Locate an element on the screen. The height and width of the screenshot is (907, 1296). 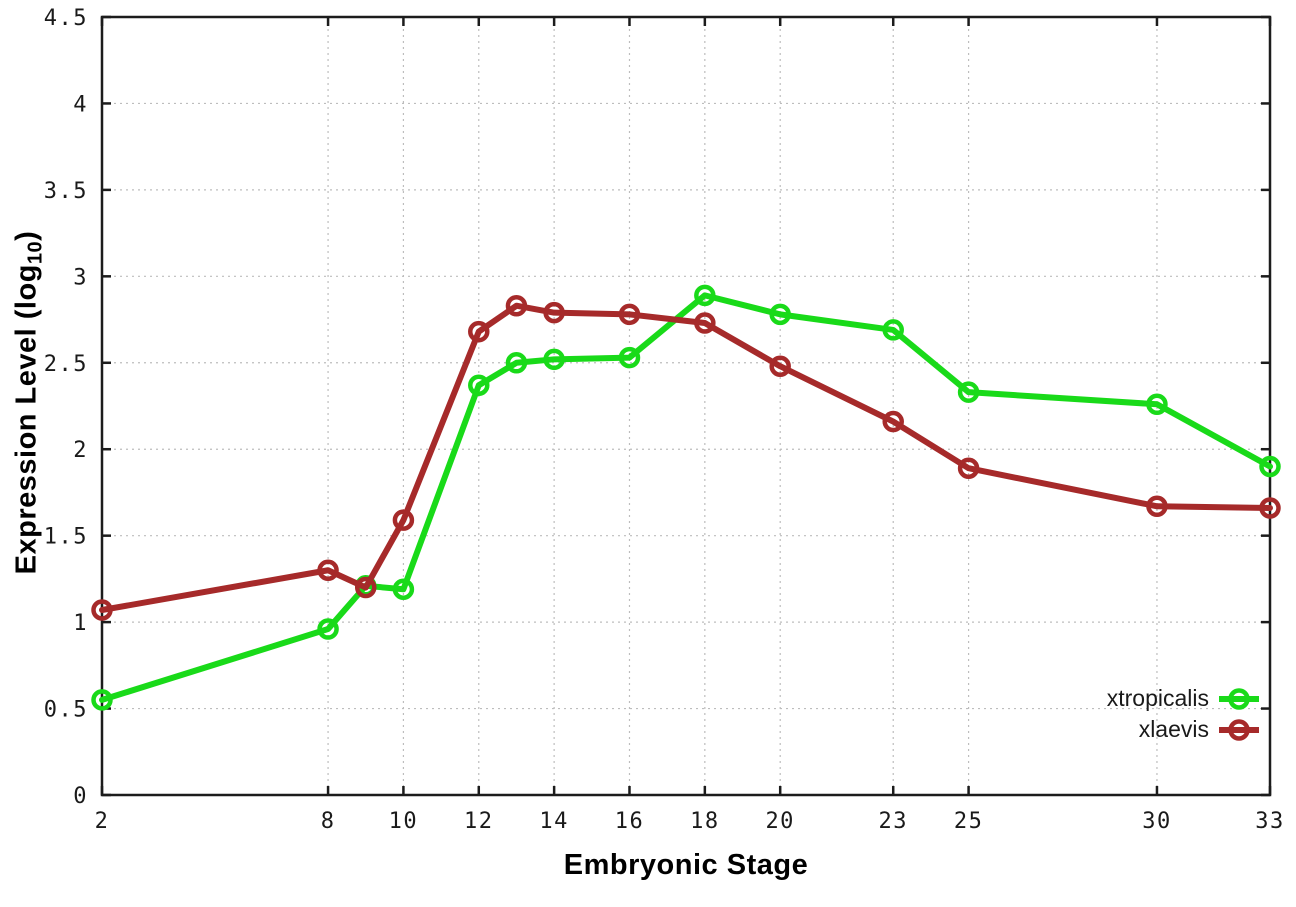
y-axis-title-text: Expression Level (log is located at coordinates (26, 419).